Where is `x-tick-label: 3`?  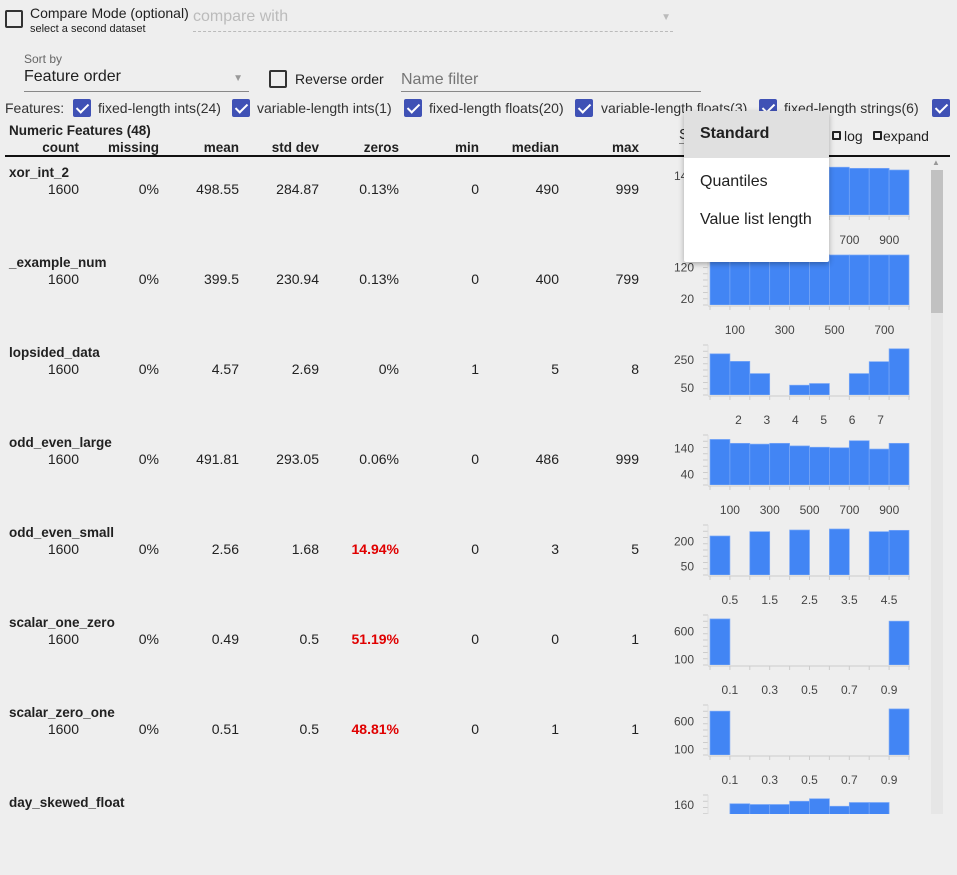
x-tick-label: 3 is located at coordinates (767, 420).